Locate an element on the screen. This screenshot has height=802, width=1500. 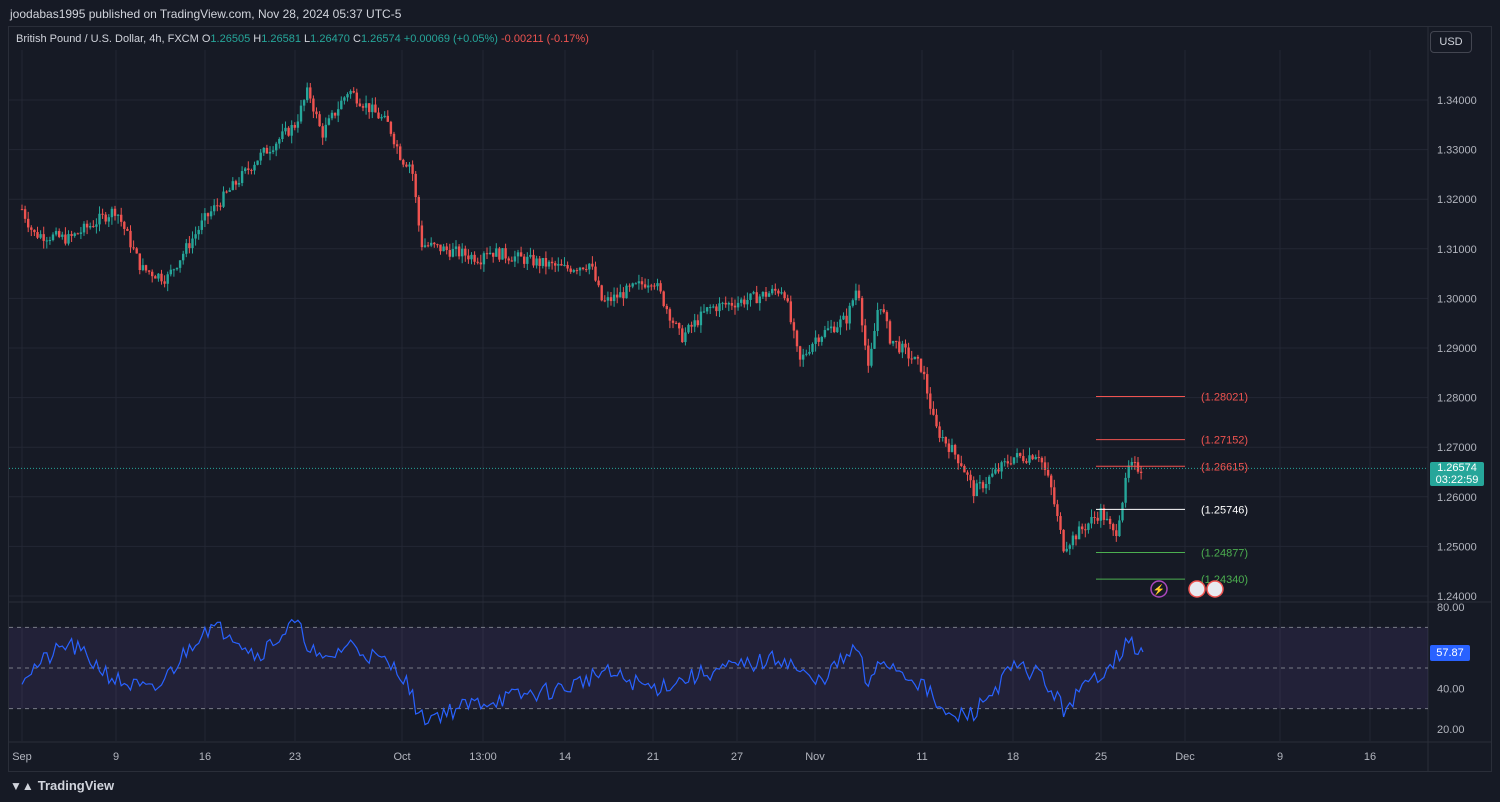
y-tick-label: 1.27000 is located at coordinates (1457, 448).